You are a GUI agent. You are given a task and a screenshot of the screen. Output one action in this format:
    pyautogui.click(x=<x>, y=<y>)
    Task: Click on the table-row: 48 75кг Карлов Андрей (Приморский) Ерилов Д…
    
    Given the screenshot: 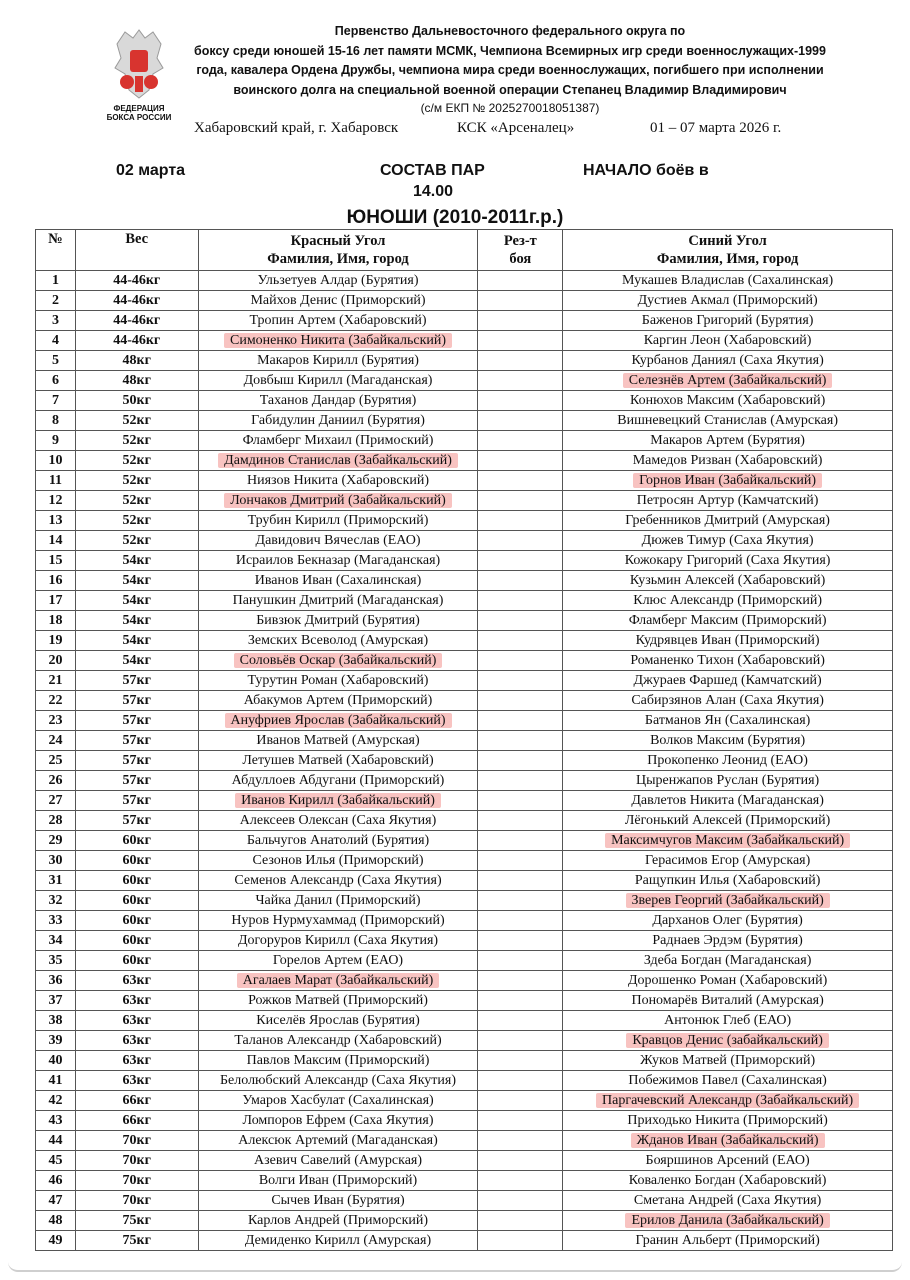 What is the action you would take?
    pyautogui.click(x=464, y=1220)
    